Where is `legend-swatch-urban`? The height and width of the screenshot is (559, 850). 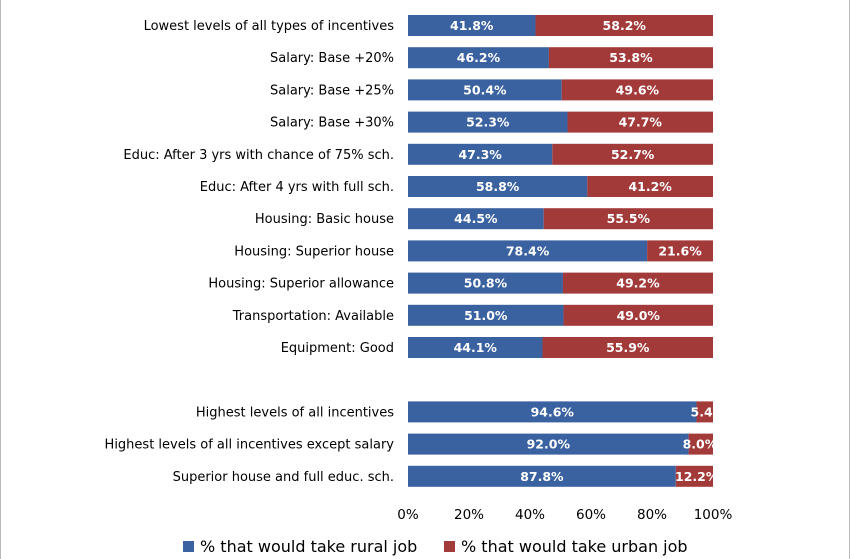 legend-swatch-urban is located at coordinates (449, 546).